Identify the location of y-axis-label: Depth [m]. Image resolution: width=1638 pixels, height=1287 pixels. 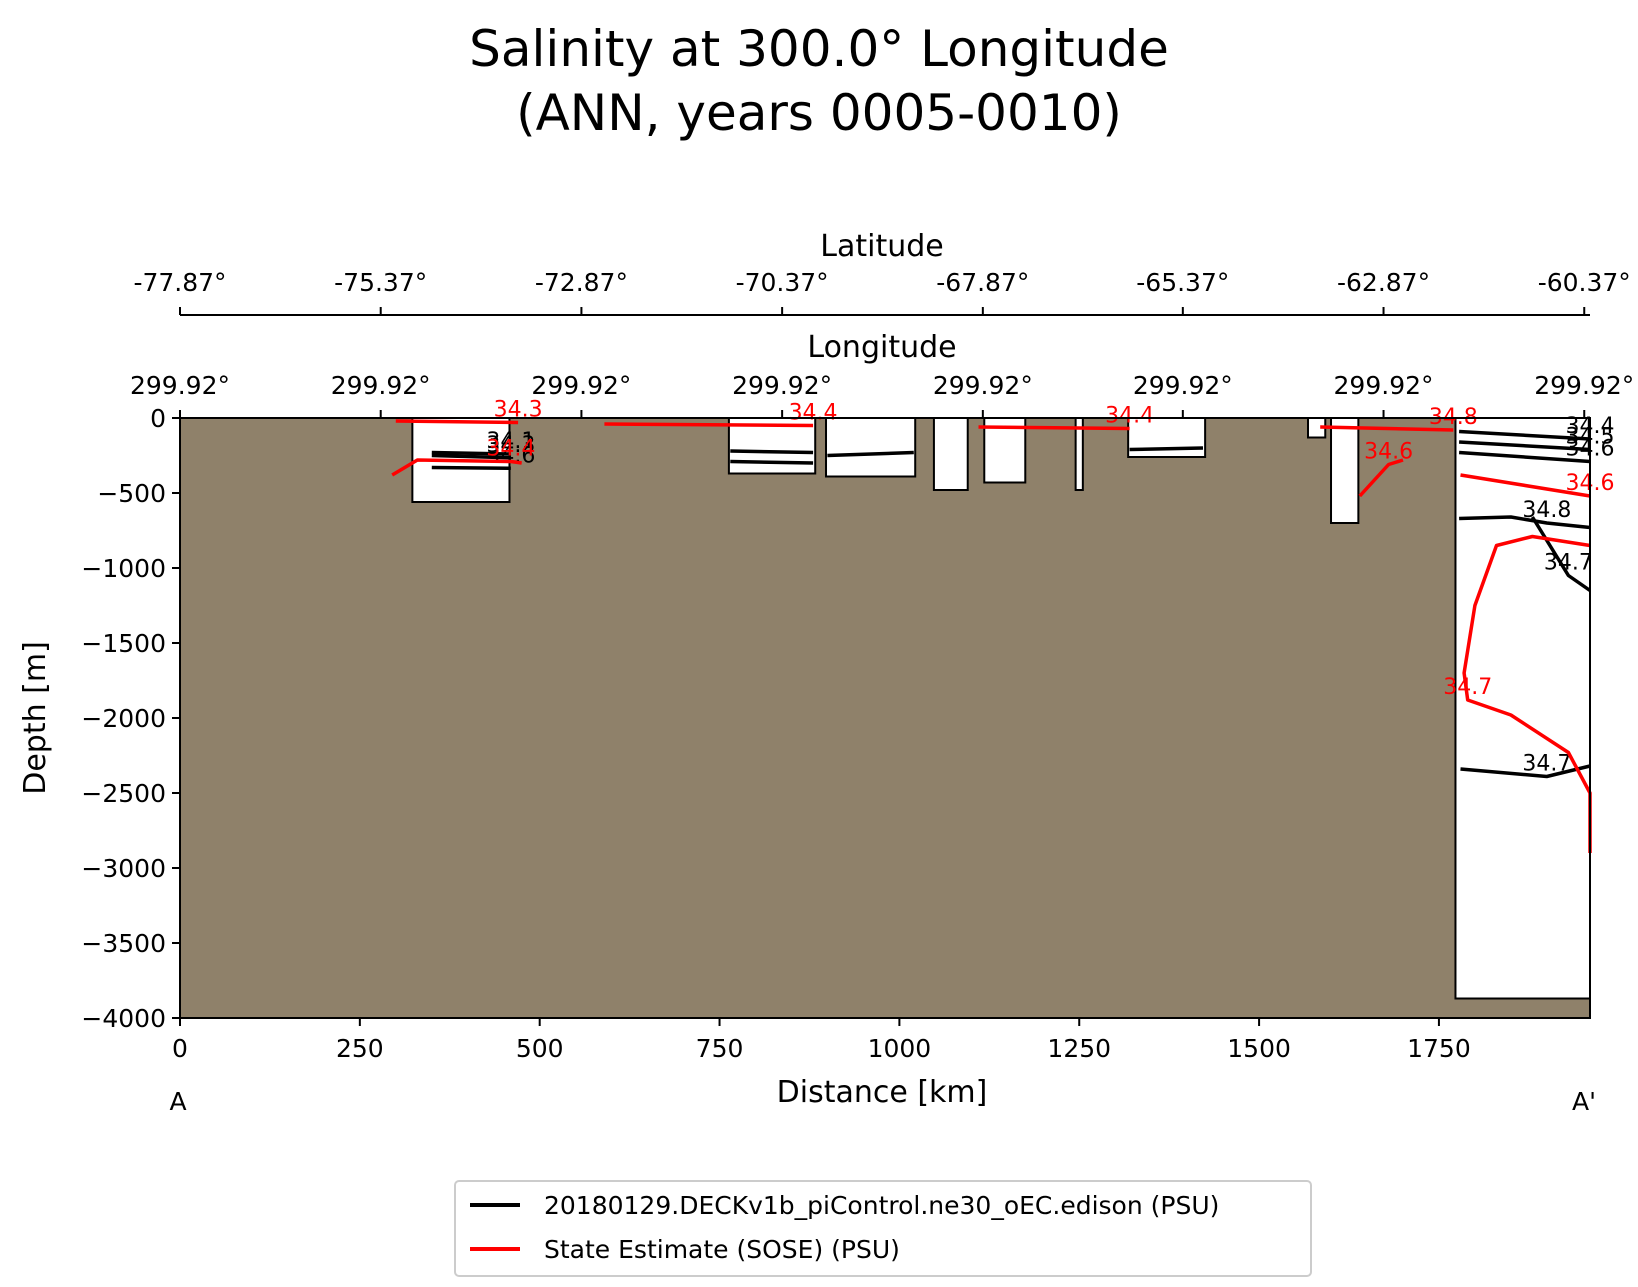
(35, 718).